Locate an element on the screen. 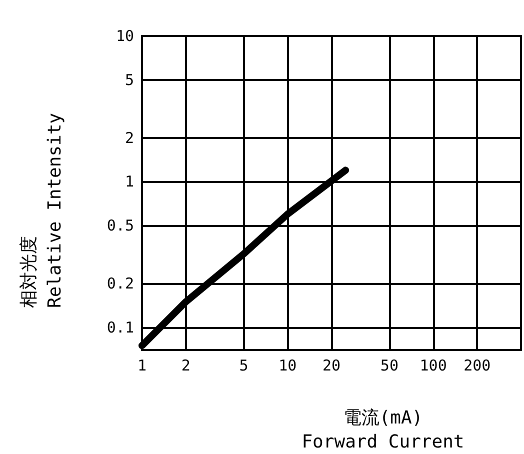 The image size is (524, 454). x-tick-label: 50 is located at coordinates (389, 365).